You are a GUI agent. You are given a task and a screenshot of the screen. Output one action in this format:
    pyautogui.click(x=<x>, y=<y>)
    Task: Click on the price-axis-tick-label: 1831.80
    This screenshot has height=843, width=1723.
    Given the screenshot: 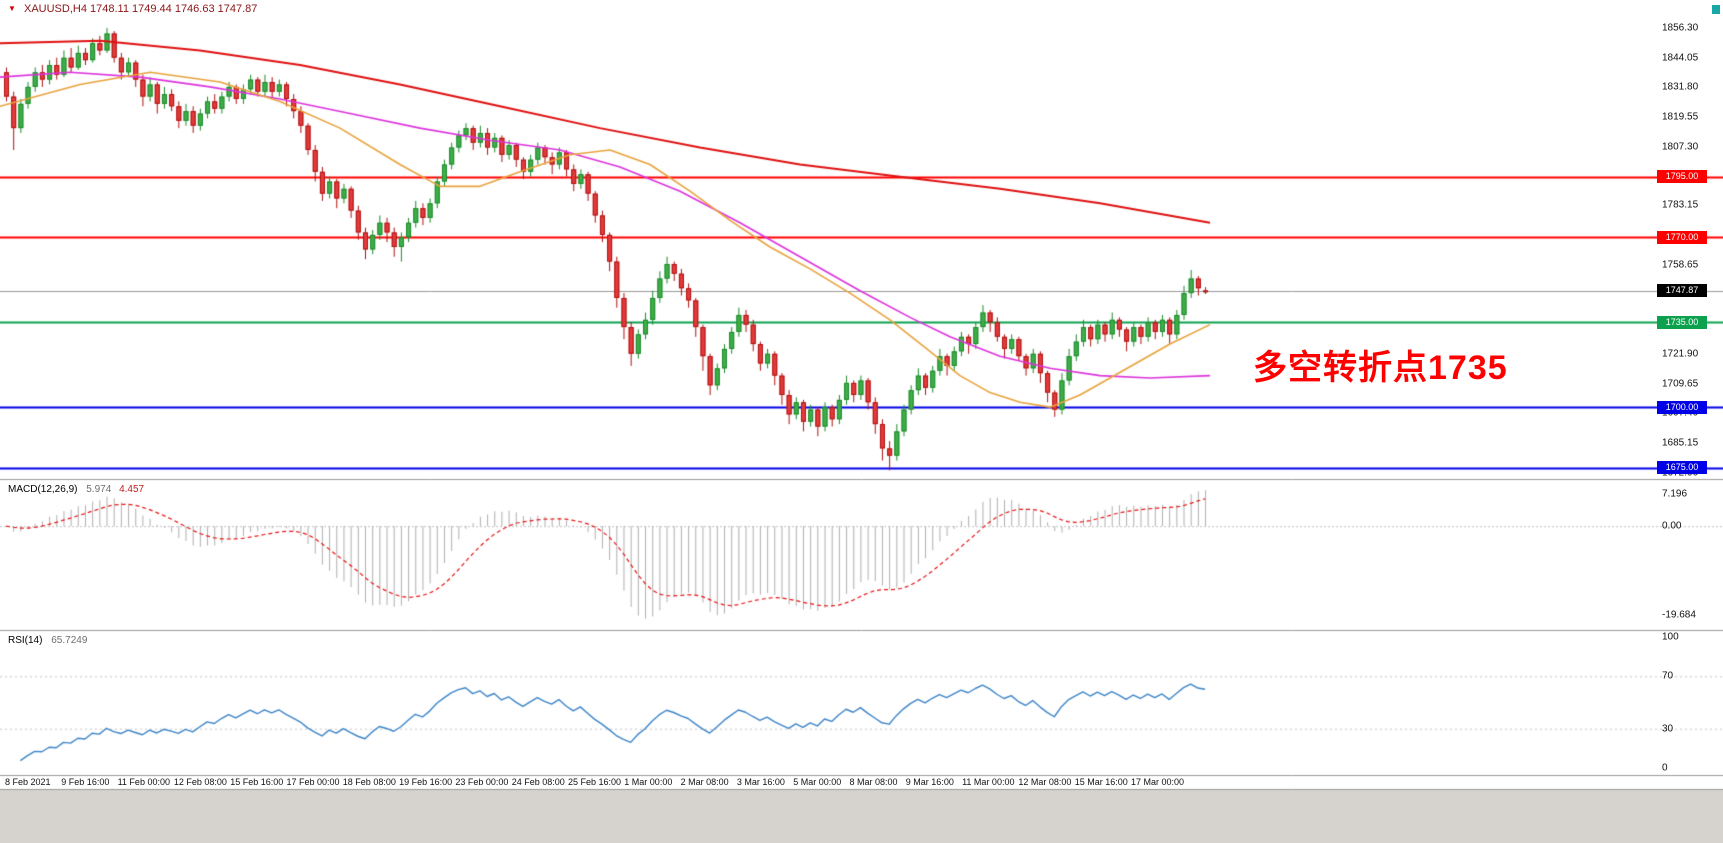 What is the action you would take?
    pyautogui.click(x=1680, y=87)
    